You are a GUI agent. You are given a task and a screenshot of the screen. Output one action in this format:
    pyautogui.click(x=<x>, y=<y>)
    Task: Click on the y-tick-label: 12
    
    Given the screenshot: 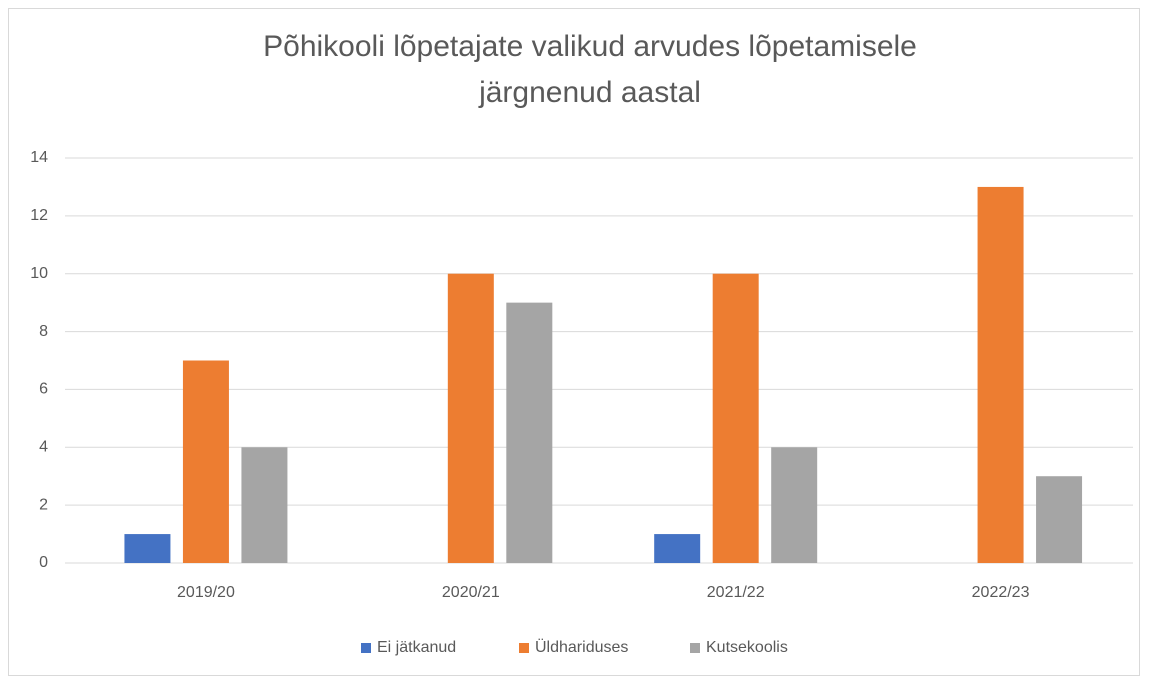 What is the action you would take?
    pyautogui.click(x=39, y=215)
    